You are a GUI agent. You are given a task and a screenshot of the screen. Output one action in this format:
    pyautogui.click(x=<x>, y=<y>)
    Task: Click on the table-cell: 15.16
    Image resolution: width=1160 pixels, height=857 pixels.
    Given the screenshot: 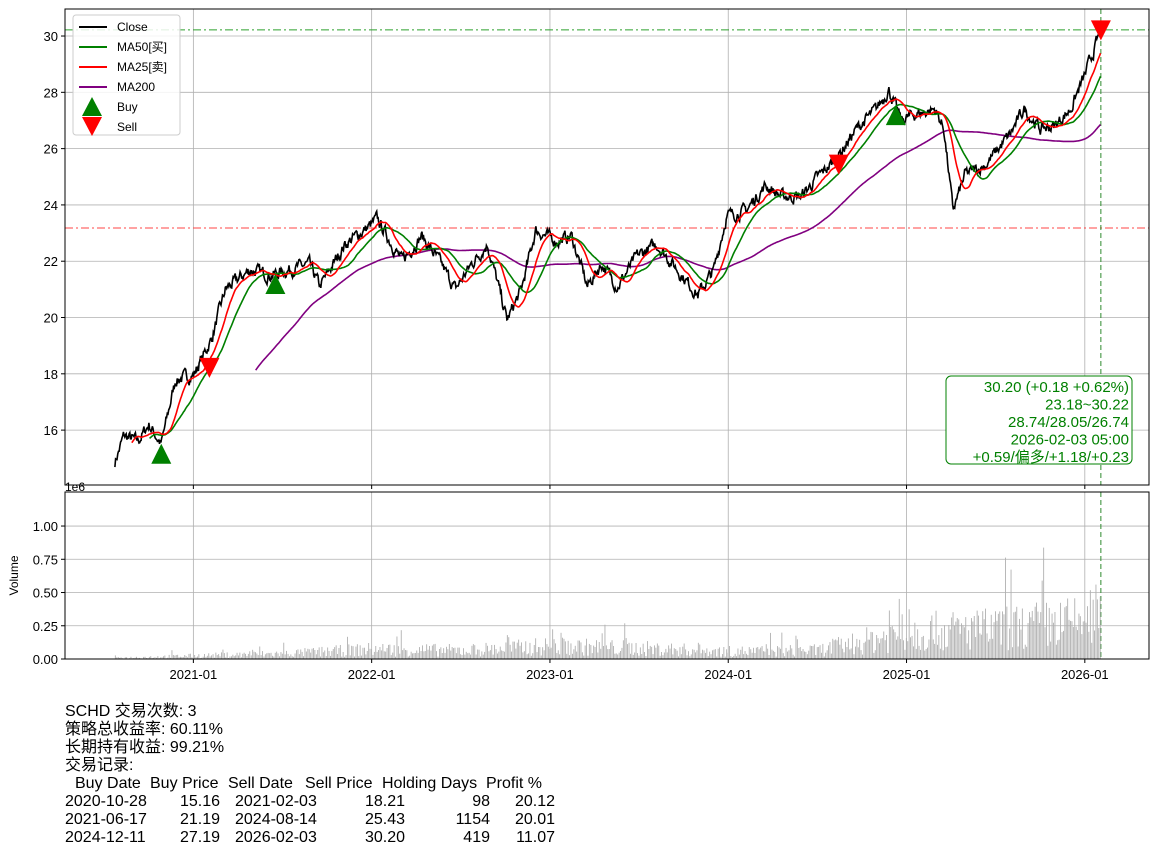 What is the action you would take?
    pyautogui.click(x=199, y=801)
    